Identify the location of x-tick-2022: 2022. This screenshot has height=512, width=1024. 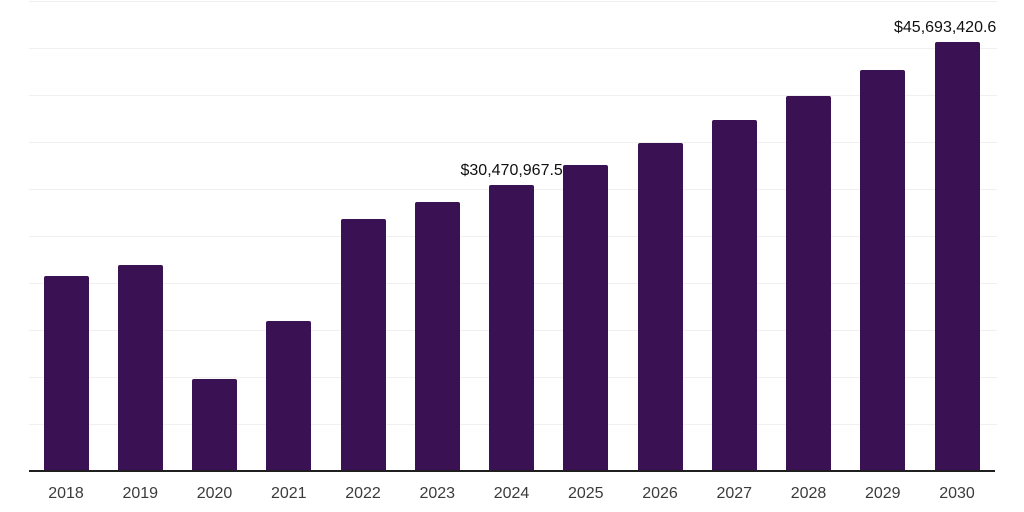
(363, 493).